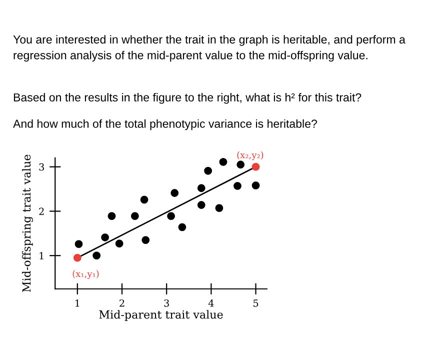 Image resolution: width=434 pixels, height=351 pixels. Describe the element at coordinates (166, 303) in the screenshot. I see `x-tick-label: 3` at that location.